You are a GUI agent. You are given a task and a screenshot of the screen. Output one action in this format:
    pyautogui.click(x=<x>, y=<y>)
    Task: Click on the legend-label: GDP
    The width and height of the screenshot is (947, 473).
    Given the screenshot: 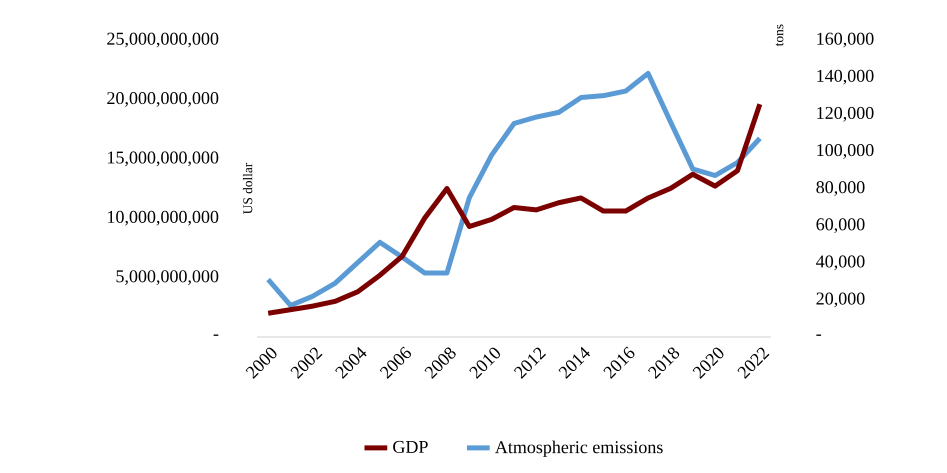 What is the action you would take?
    pyautogui.click(x=410, y=446)
    